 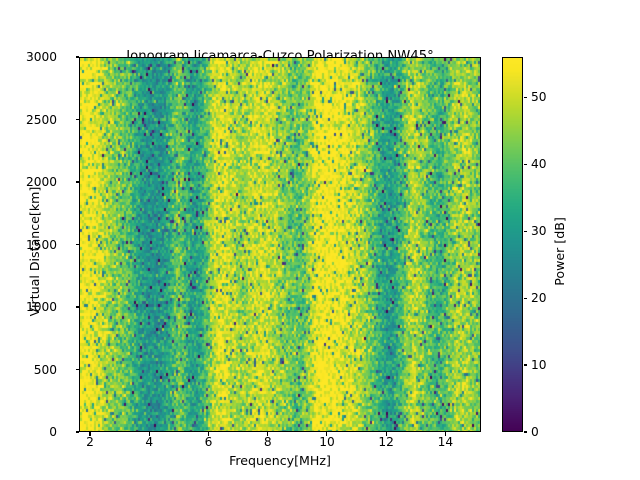 What do you see at coordinates (45, 369) in the screenshot?
I see `y-tick-label-1: 500` at bounding box center [45, 369].